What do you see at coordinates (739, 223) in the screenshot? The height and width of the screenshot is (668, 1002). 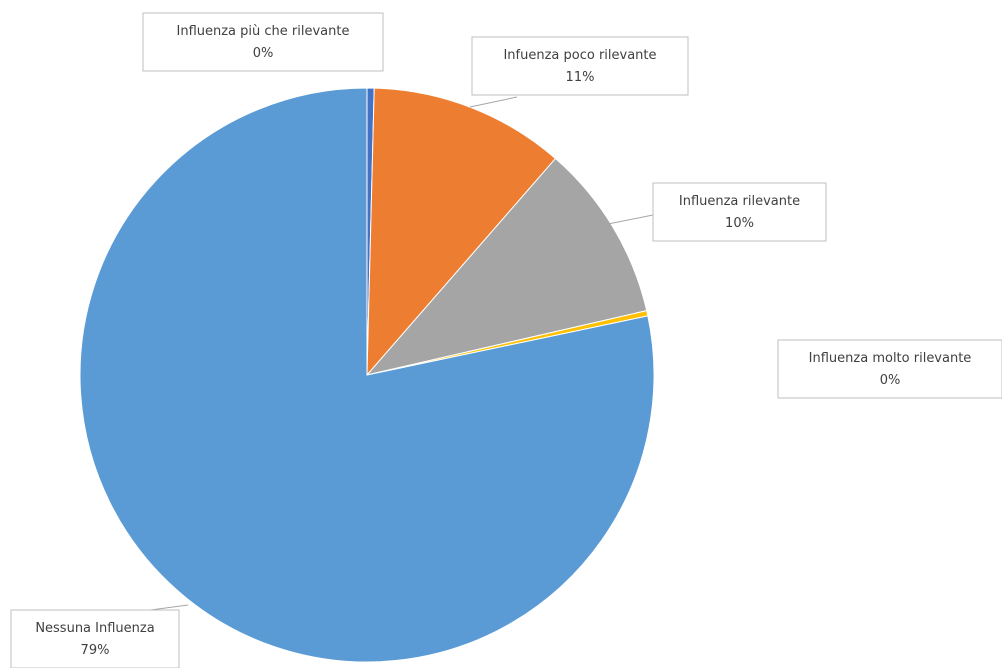 I see `data-label-value-2: 10%` at bounding box center [739, 223].